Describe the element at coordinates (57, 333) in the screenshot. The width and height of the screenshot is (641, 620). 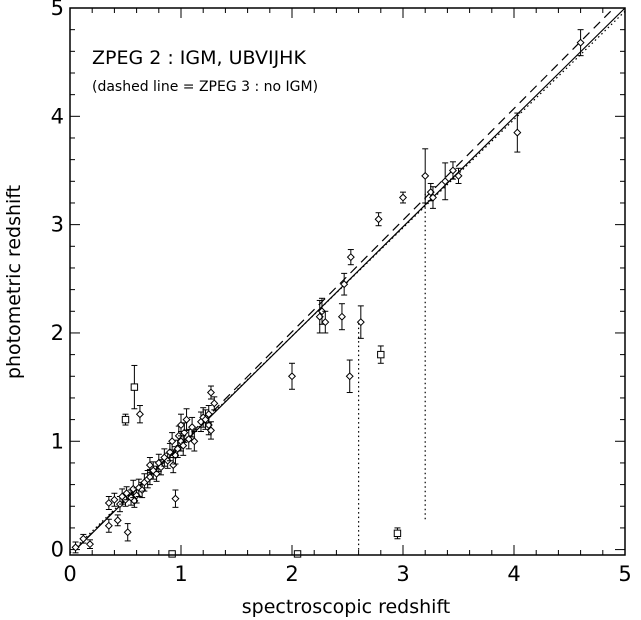
I see `y-tick-label: 2` at that location.